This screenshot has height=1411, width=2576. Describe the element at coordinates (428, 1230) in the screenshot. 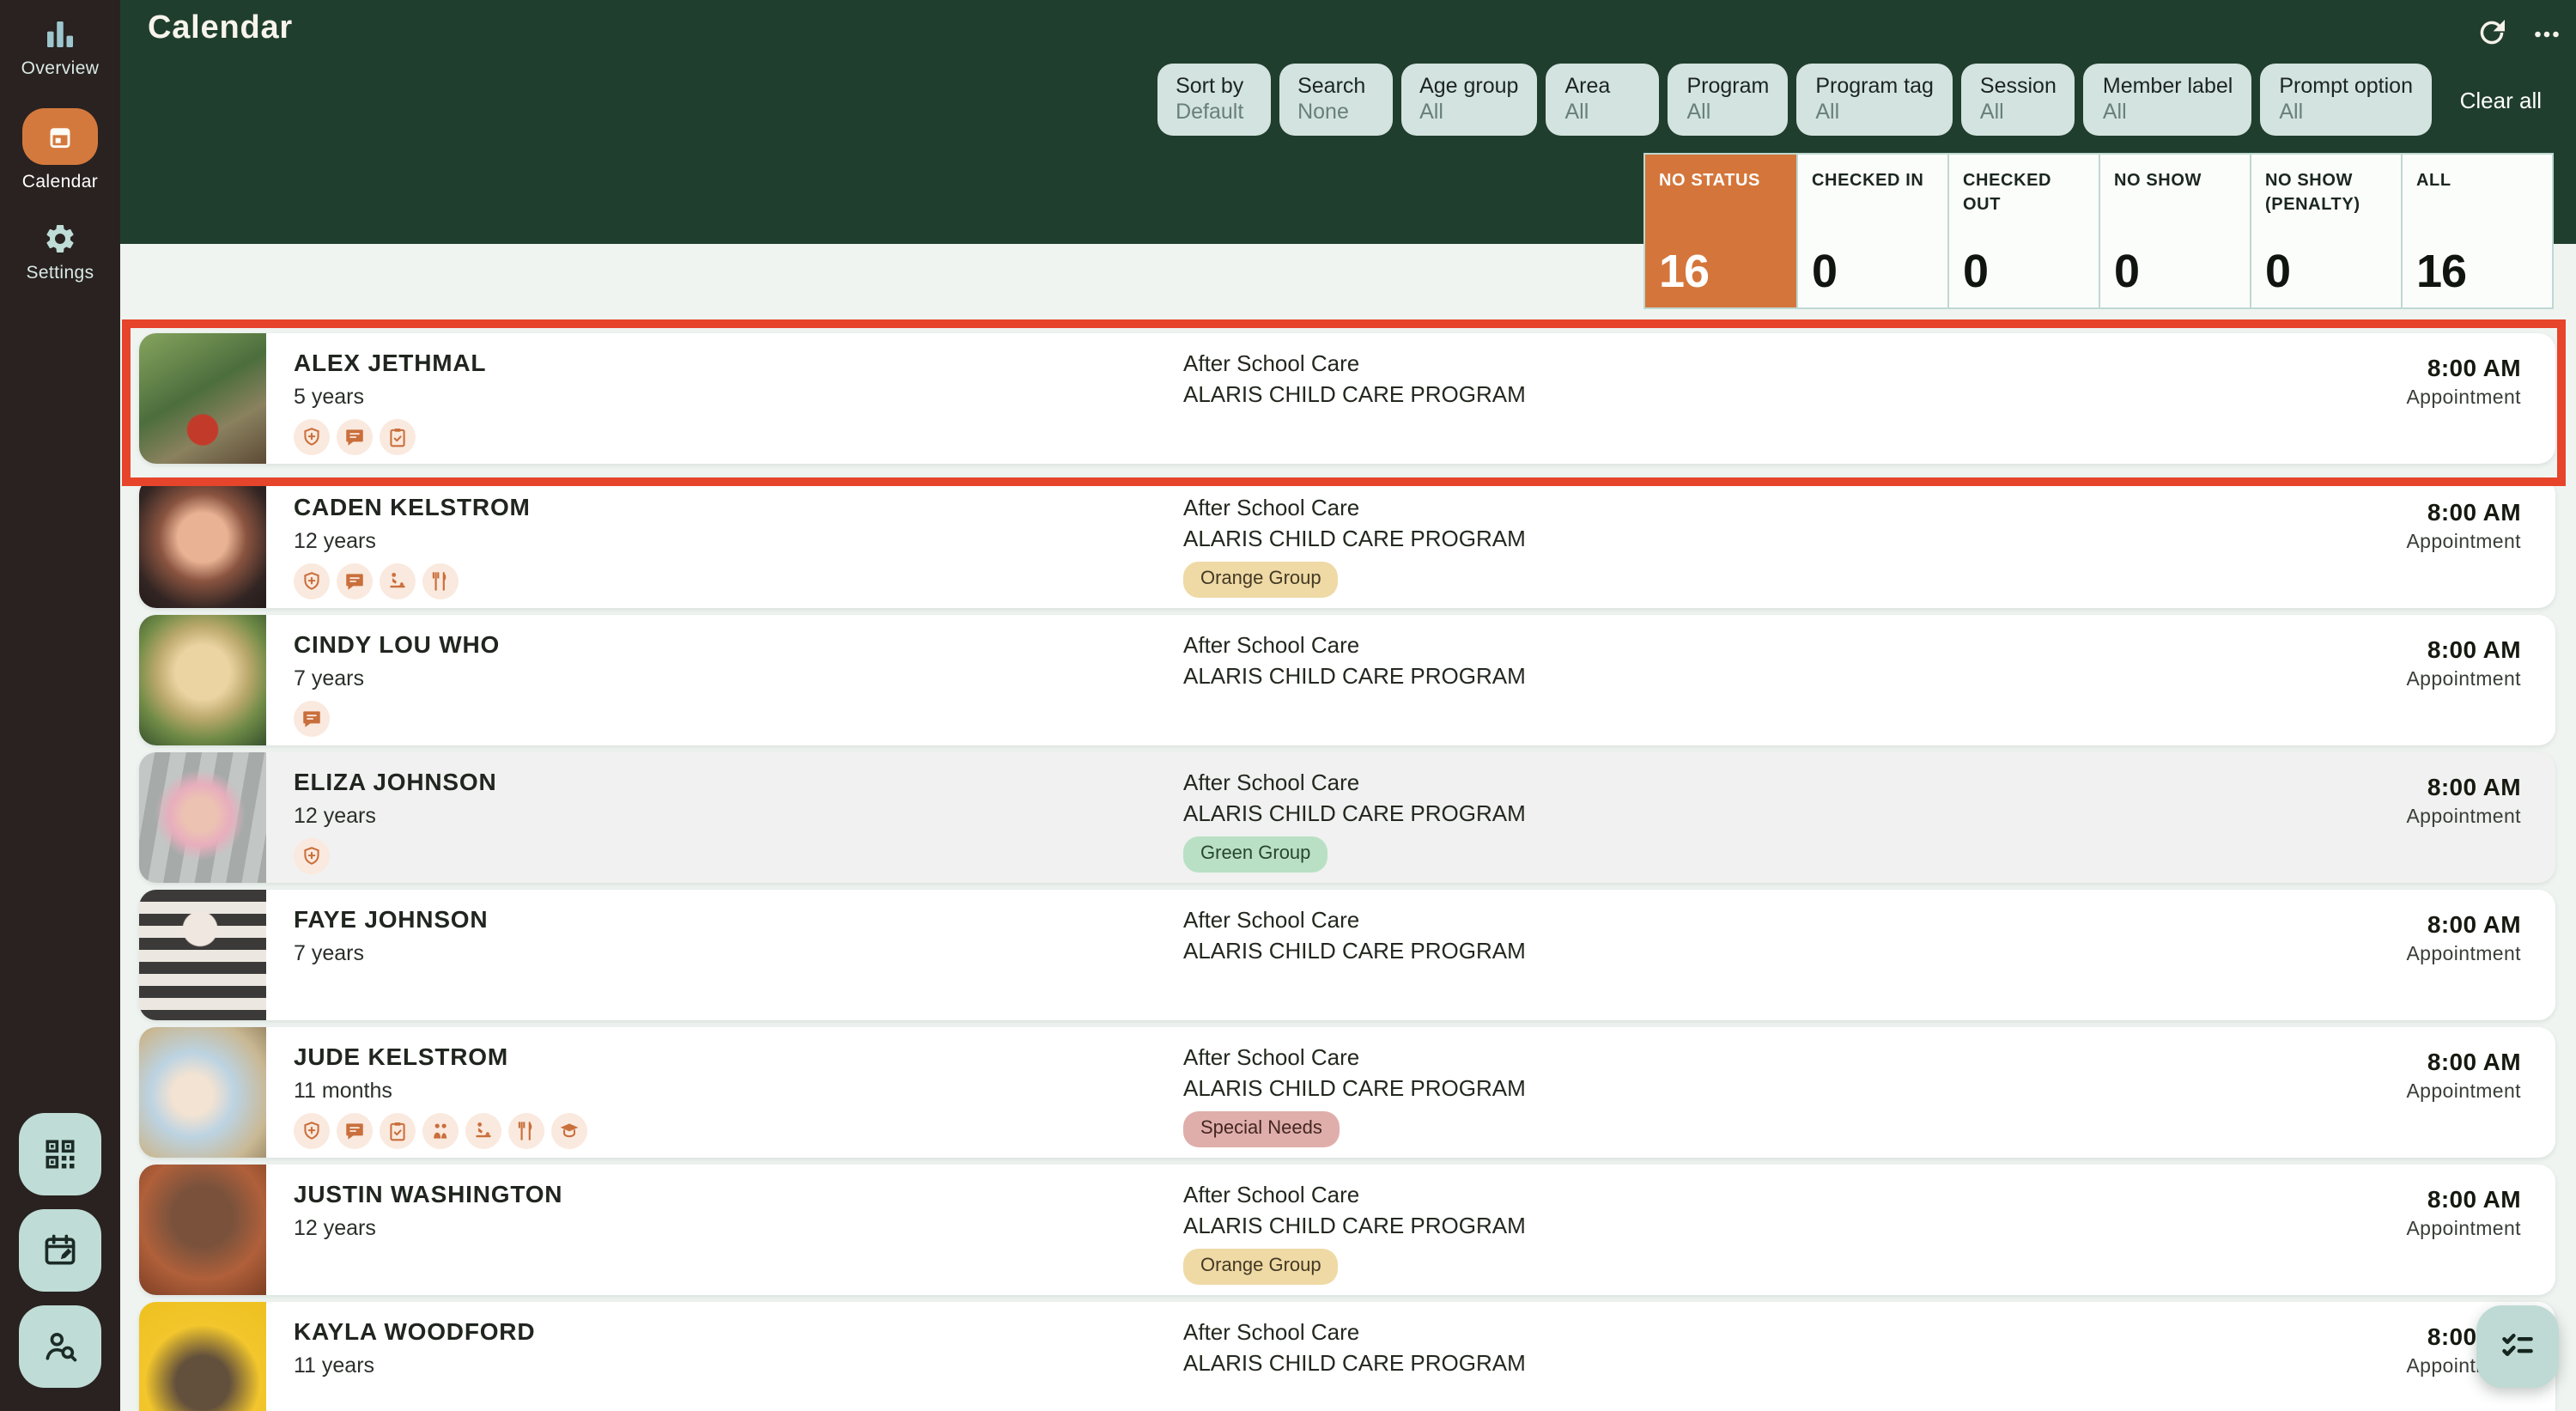

I see `member-info: JUSTIN WASHINGTON 12 years` at that location.